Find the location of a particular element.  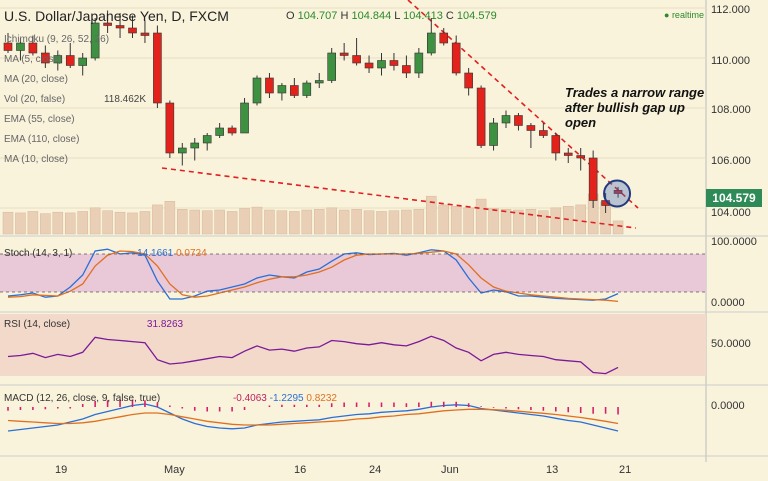

rsi-line is located at coordinates (313, 355).